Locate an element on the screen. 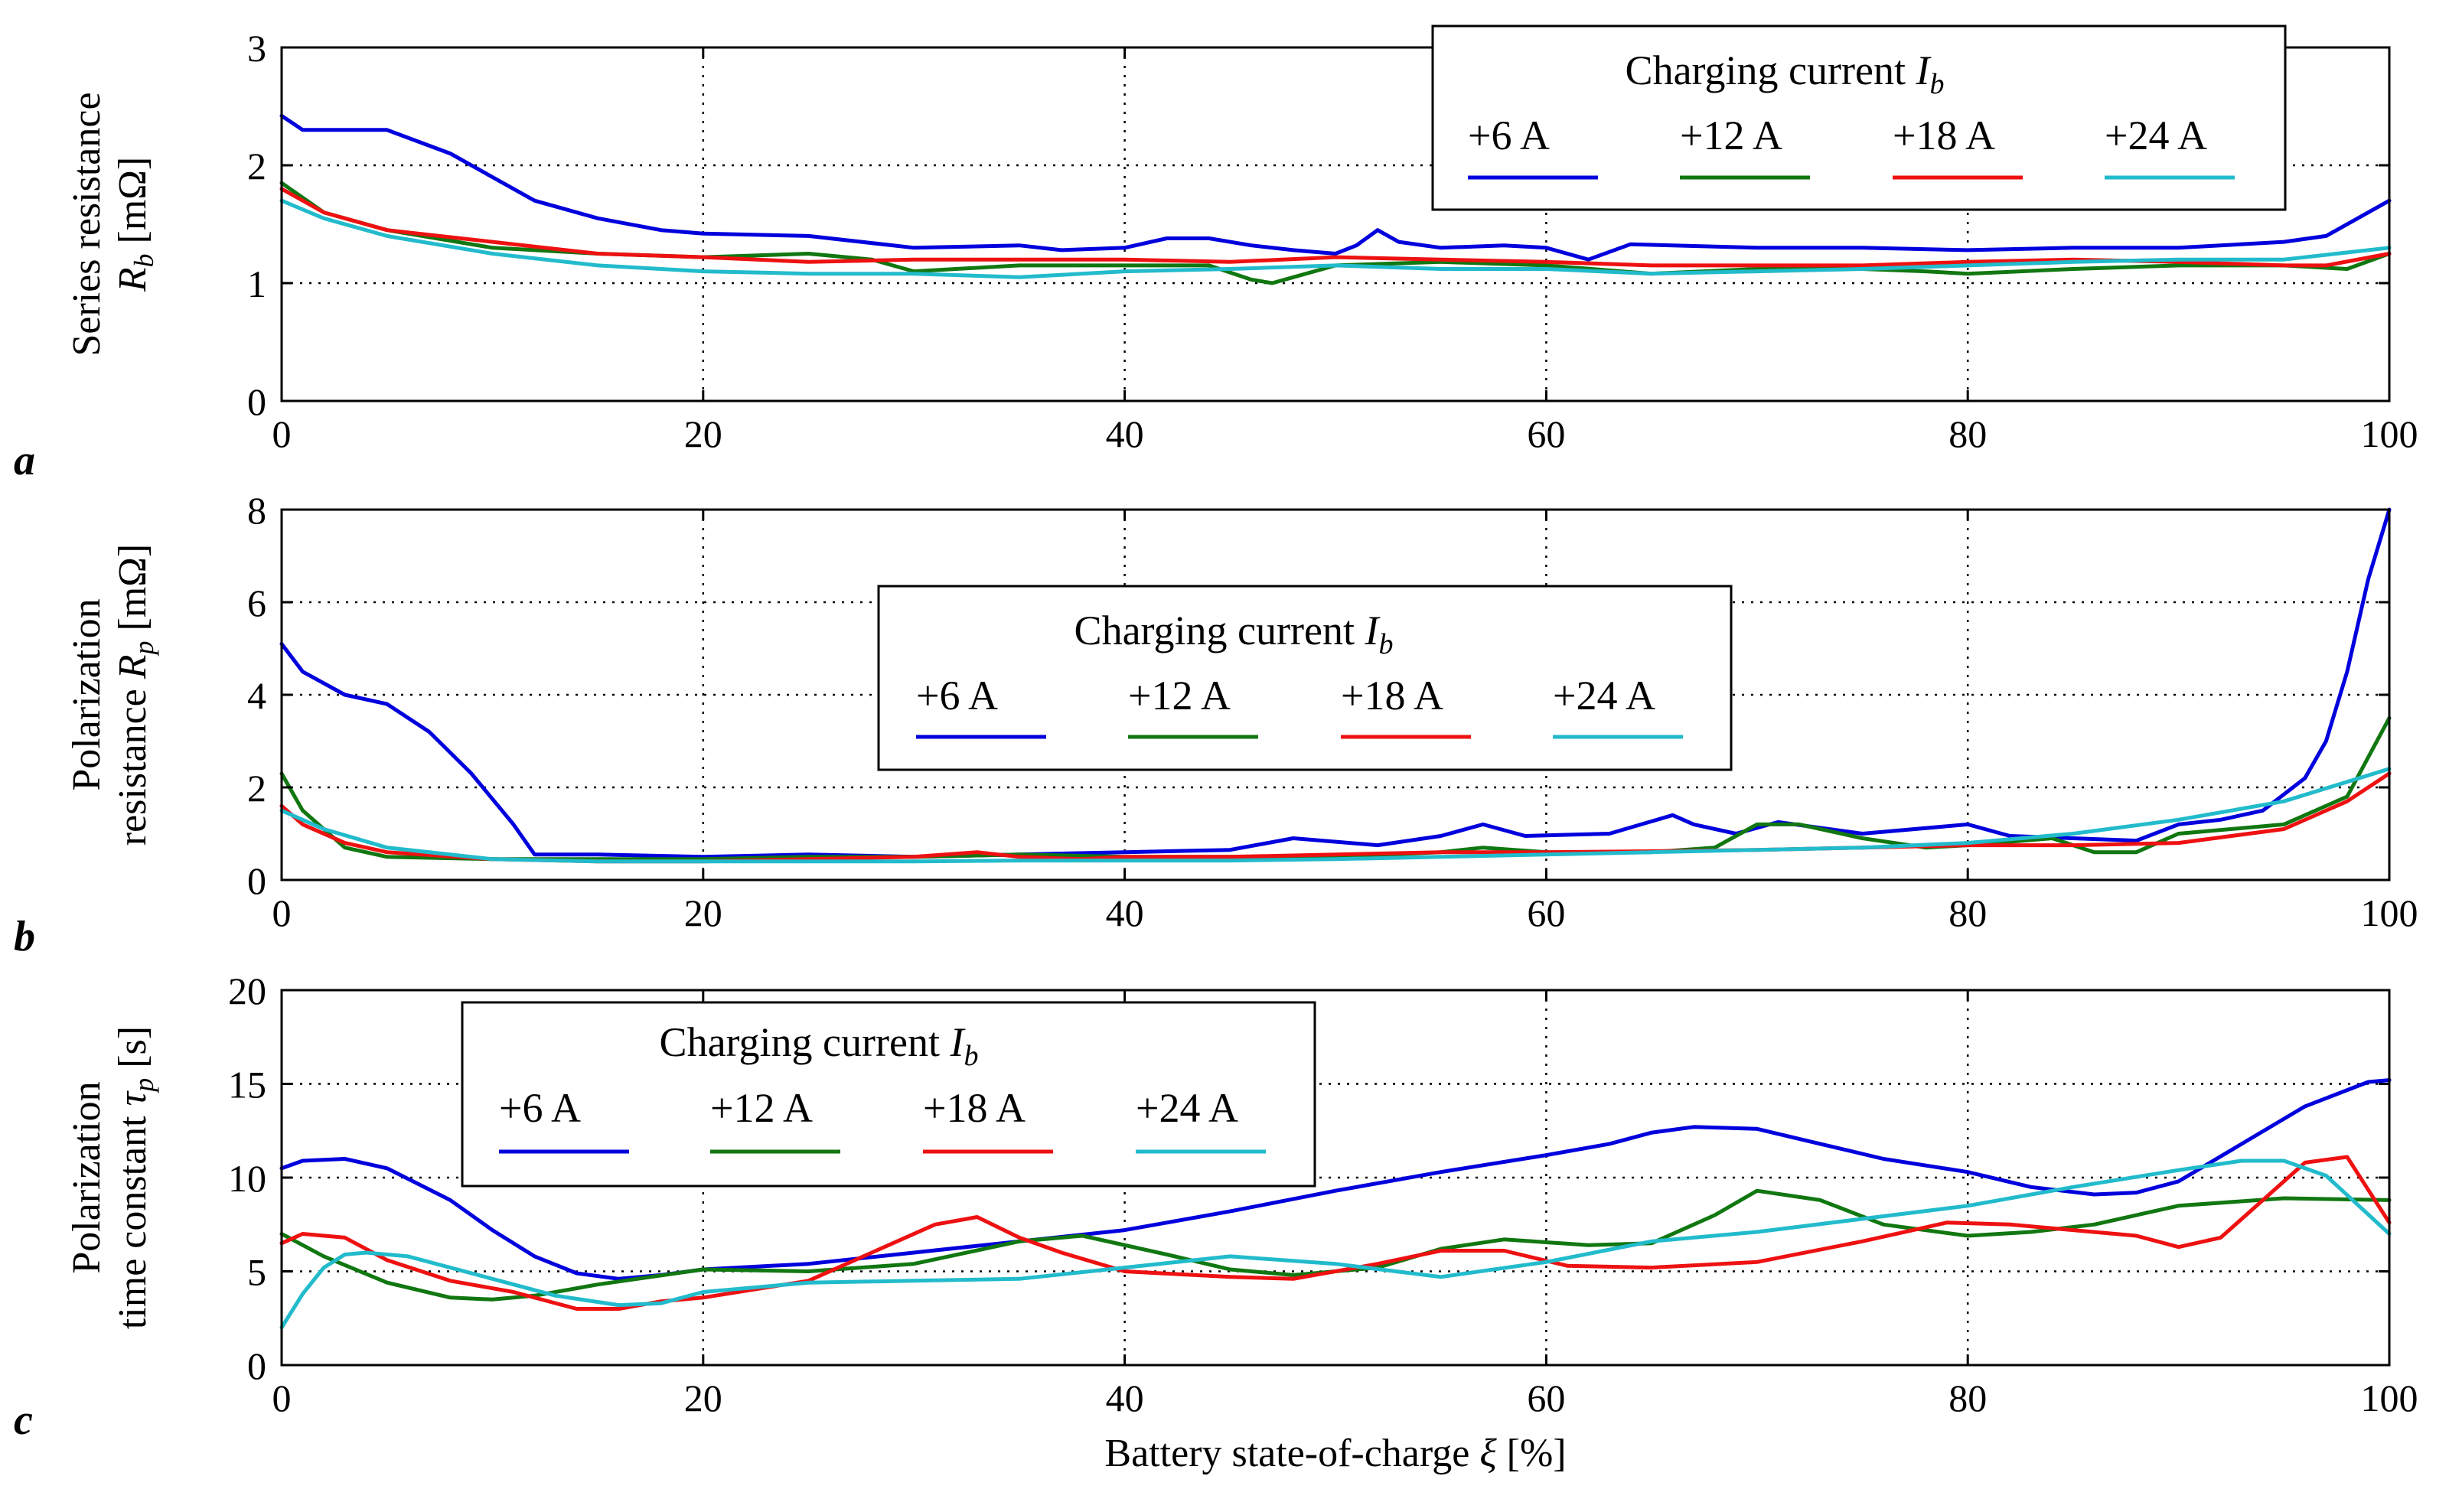 The width and height of the screenshot is (2449, 1512). y-tick-label: 15 is located at coordinates (247, 1085).